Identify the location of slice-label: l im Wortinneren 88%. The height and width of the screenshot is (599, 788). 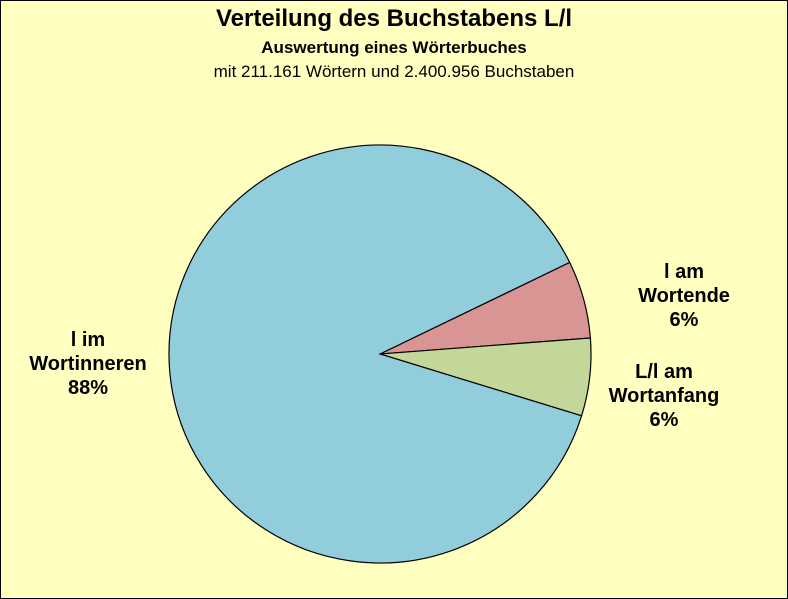
(87, 364).